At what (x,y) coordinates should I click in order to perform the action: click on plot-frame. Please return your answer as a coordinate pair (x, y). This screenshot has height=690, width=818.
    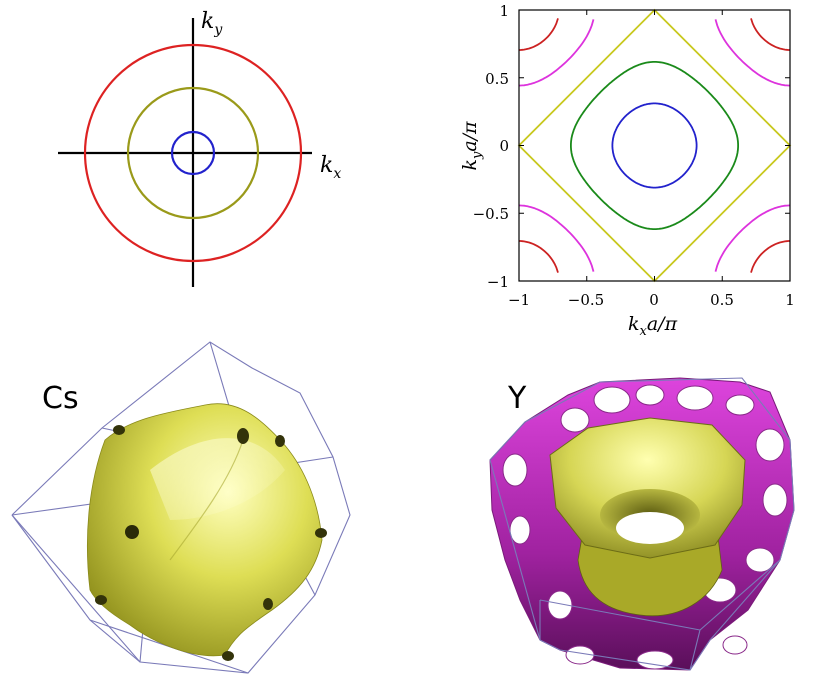
    Looking at the image, I should click on (654, 145).